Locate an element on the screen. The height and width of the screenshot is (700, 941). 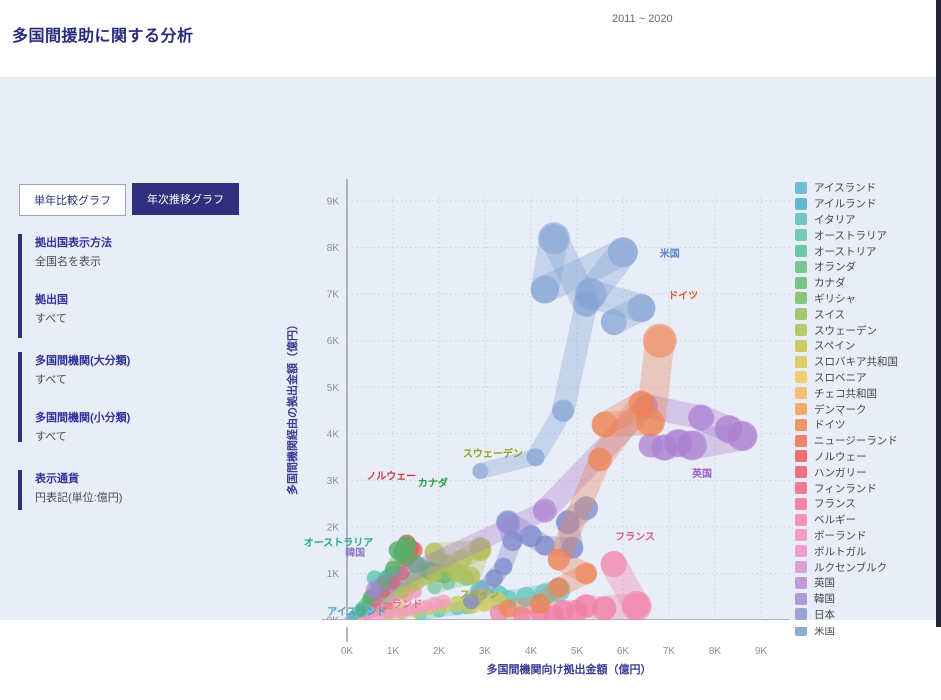
legend-item: フランス is located at coordinates (864, 504).